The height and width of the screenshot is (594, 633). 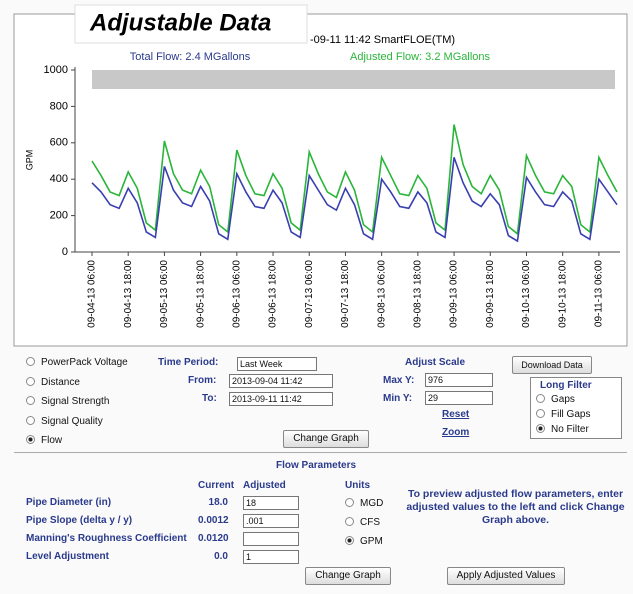 I want to click on input: 976, so click(x=459, y=380).